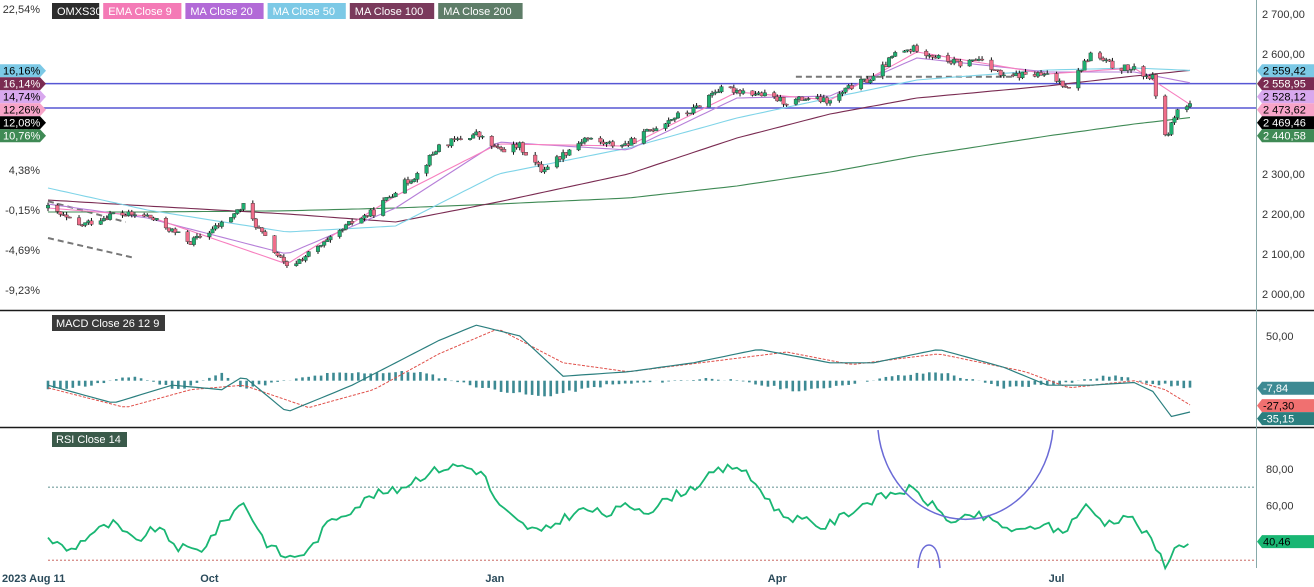  Describe the element at coordinates (22, 211) in the screenshot. I see `left-axis-tick-3: -0,15%` at that location.